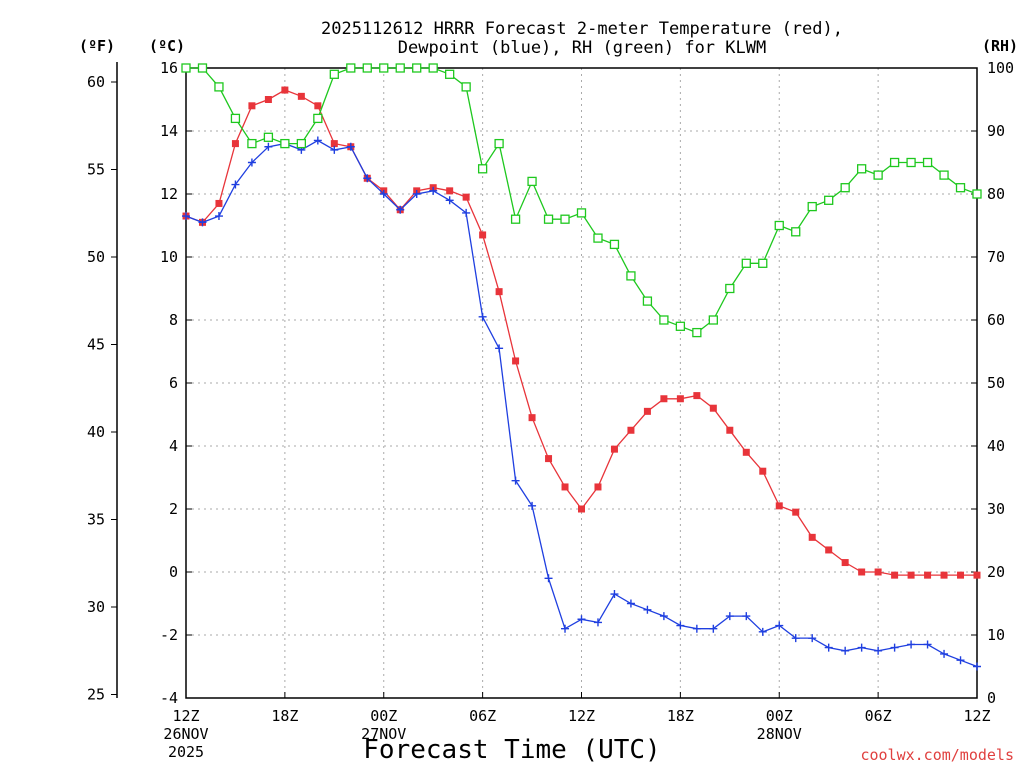 This screenshot has width=1024, height=768. I want to click on rh-tick-label: 90, so click(996, 131).